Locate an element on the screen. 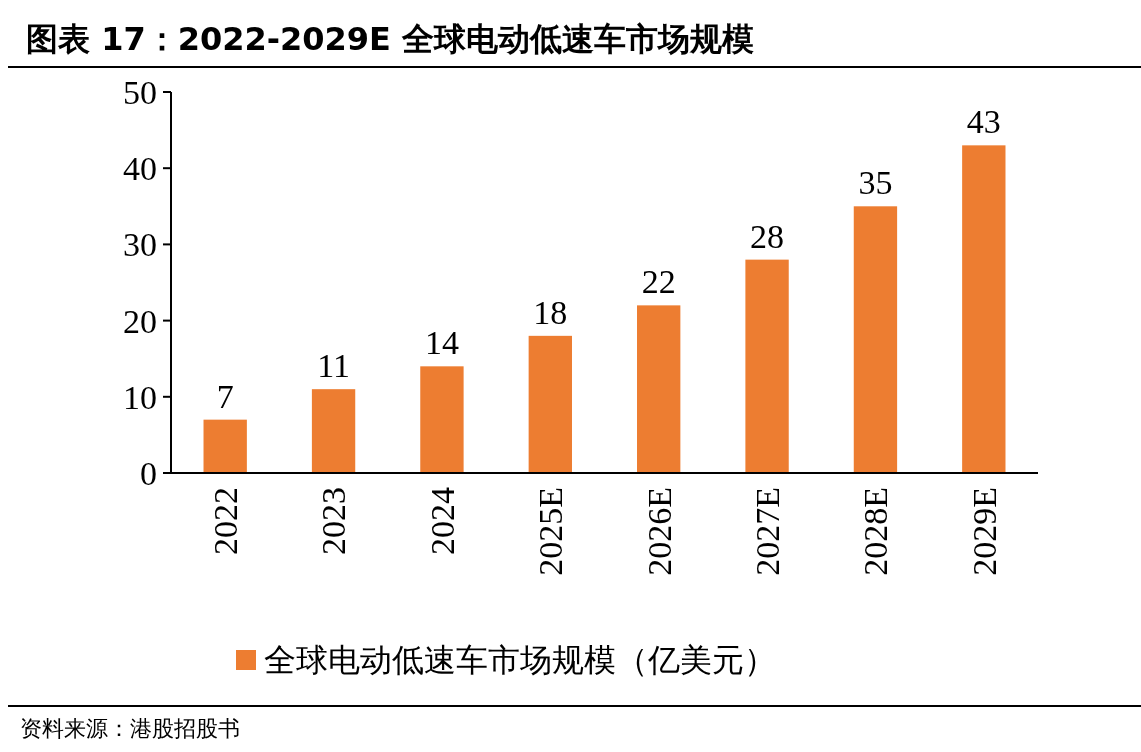 The image size is (1141, 752). data-label: 18 is located at coordinates (550, 312).